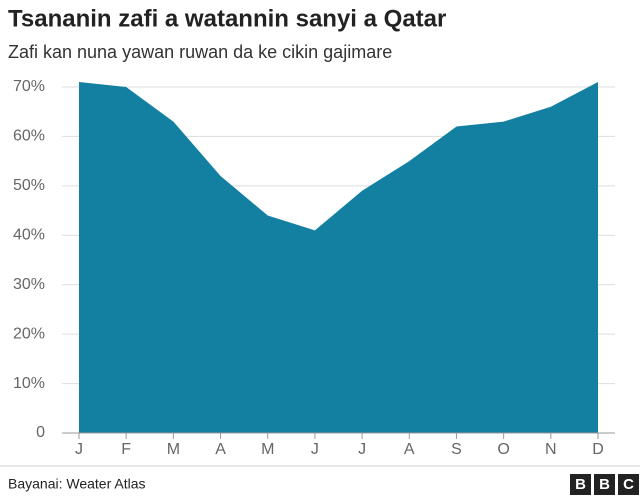 This screenshot has height=503, width=640. I want to click on source: Bayanai: Weater Atlas, so click(76, 484).